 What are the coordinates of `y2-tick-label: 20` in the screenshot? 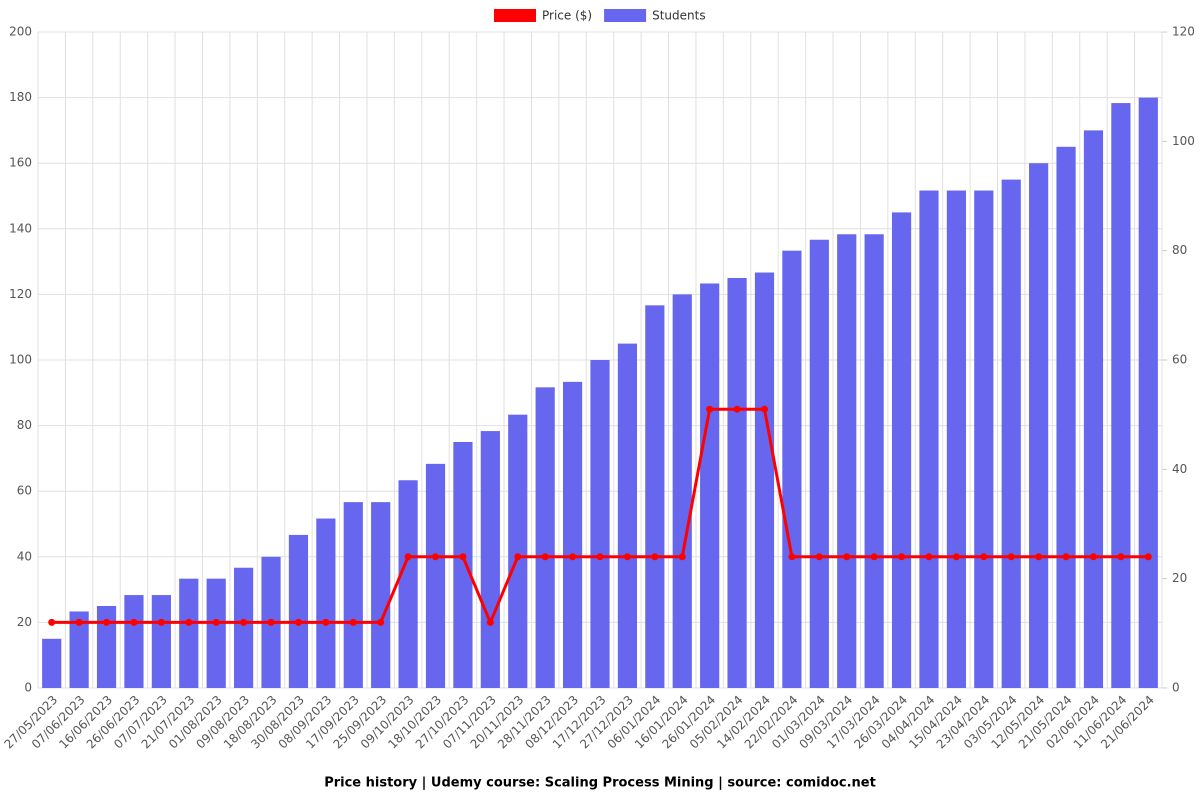 It's located at (1179, 578).